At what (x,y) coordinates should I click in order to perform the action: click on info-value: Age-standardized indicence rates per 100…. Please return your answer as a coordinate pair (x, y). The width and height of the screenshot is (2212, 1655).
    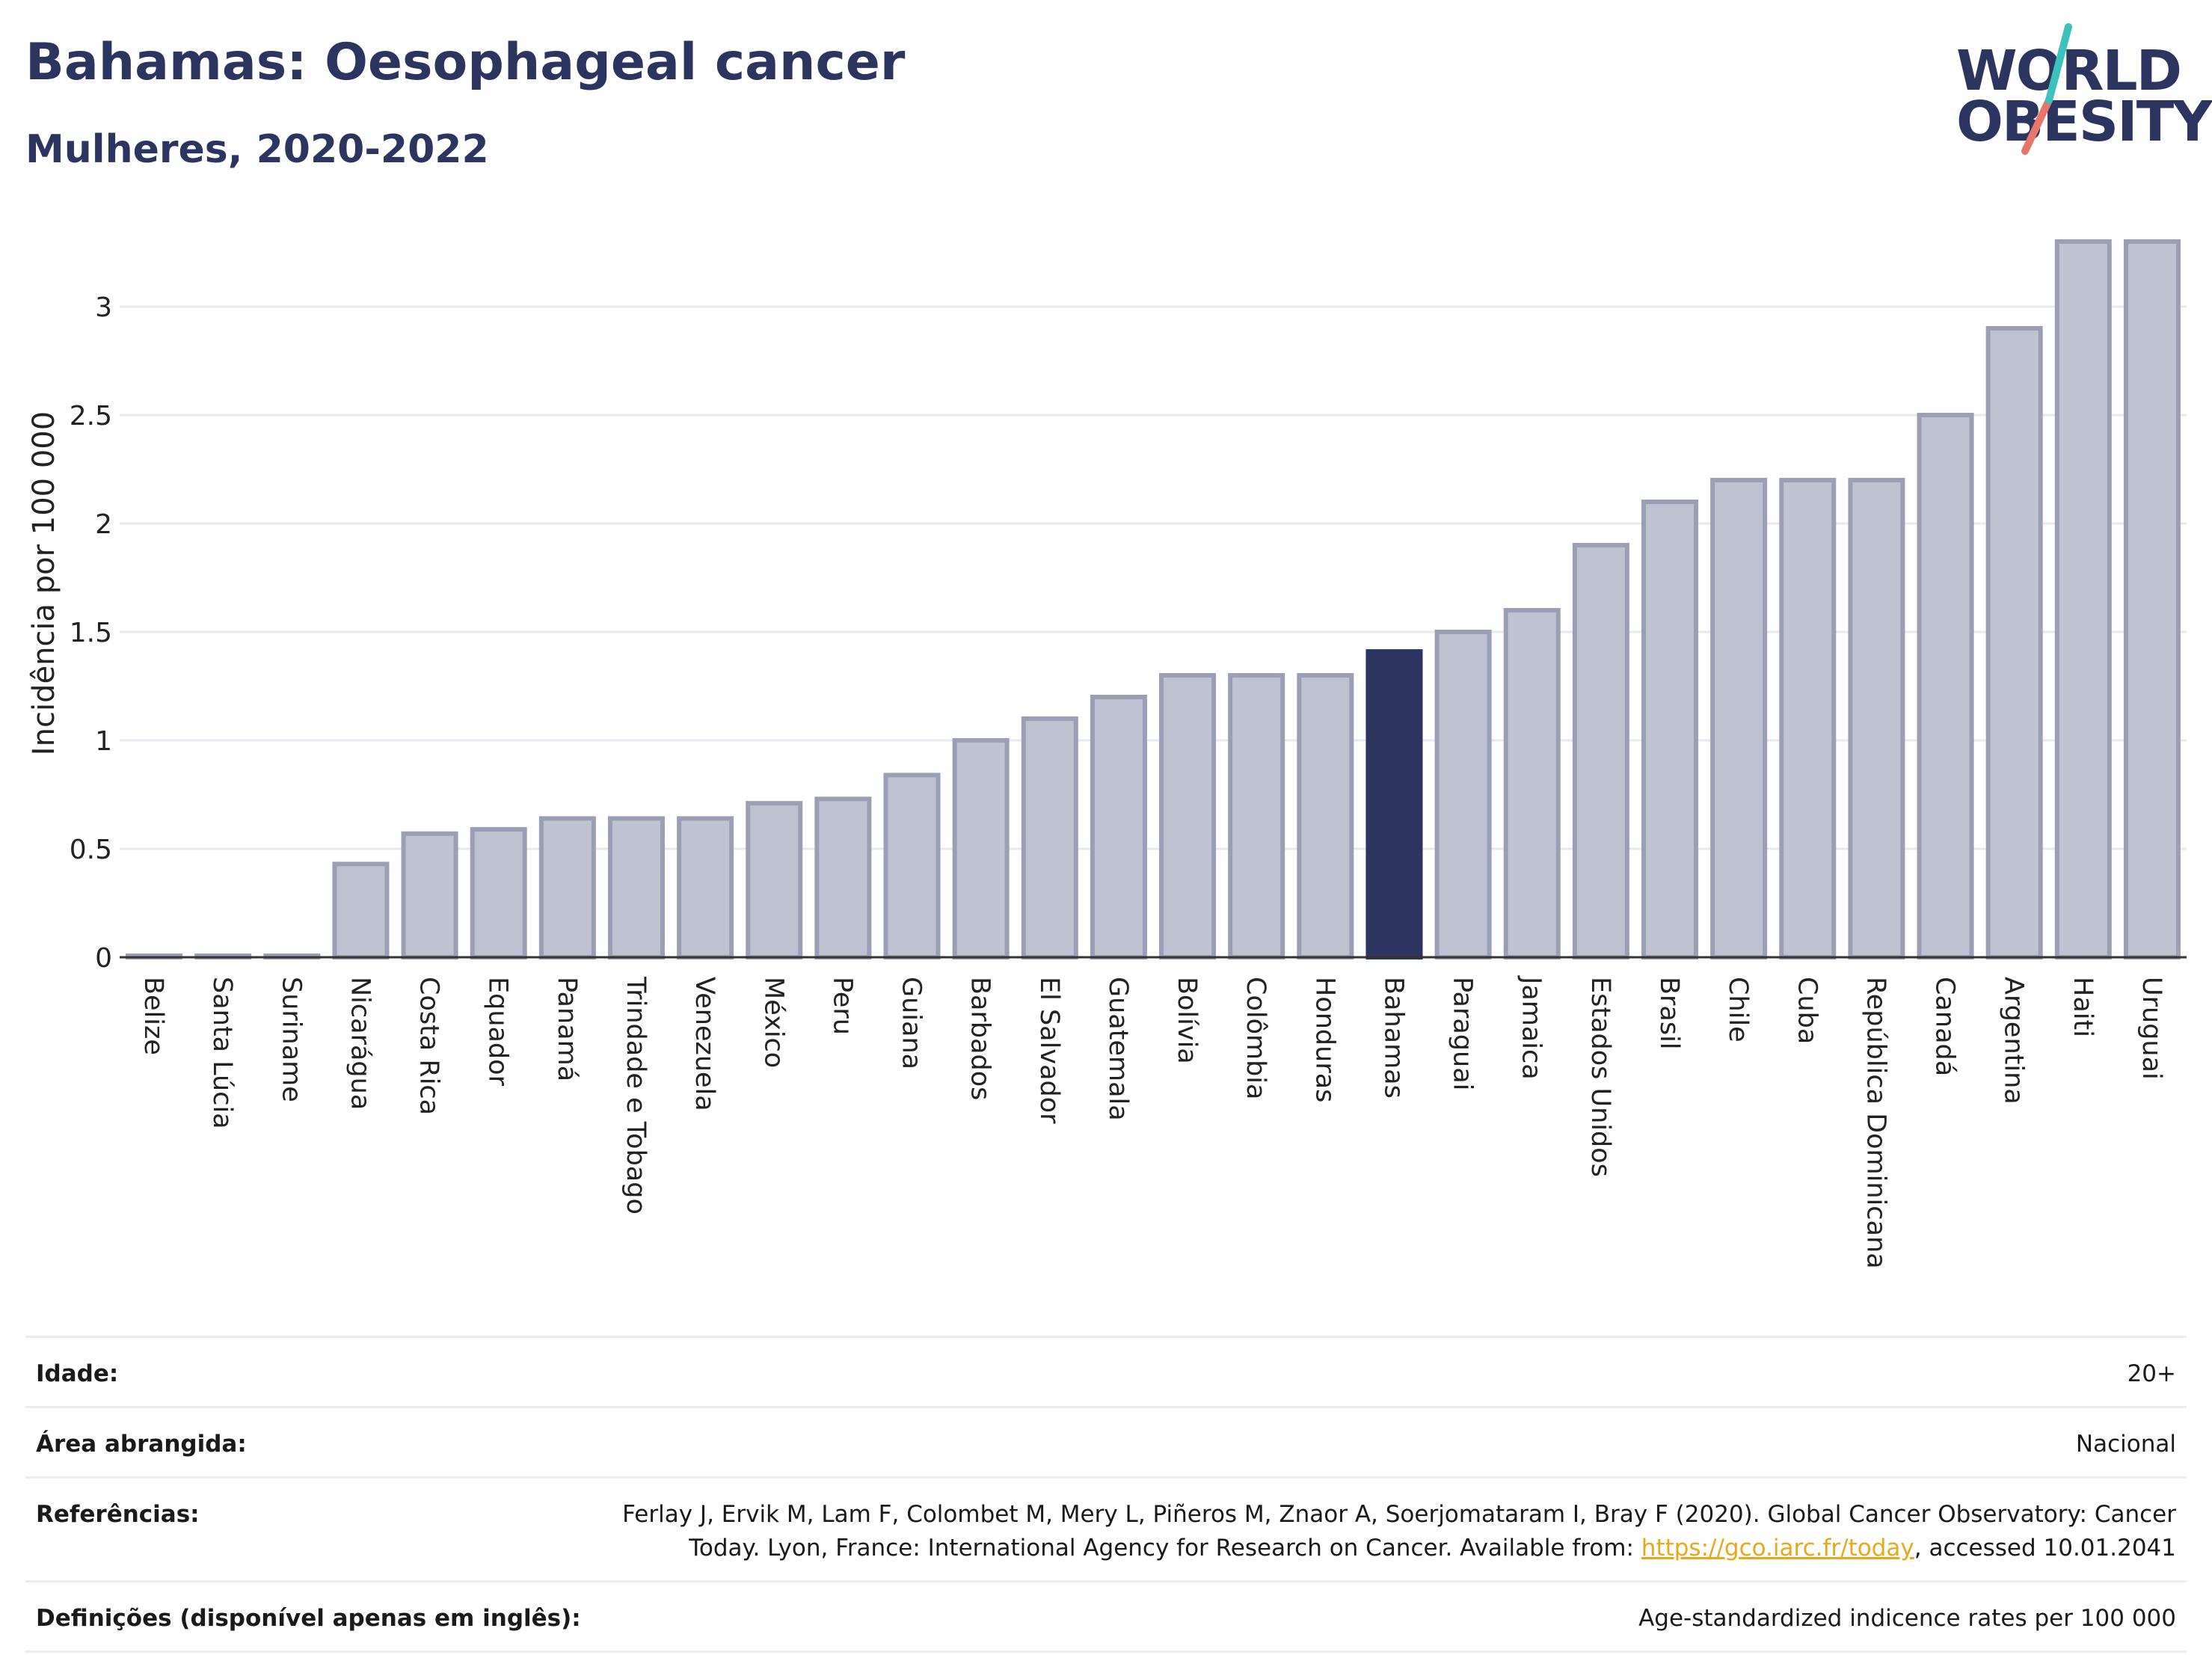
    Looking at the image, I should click on (1907, 1618).